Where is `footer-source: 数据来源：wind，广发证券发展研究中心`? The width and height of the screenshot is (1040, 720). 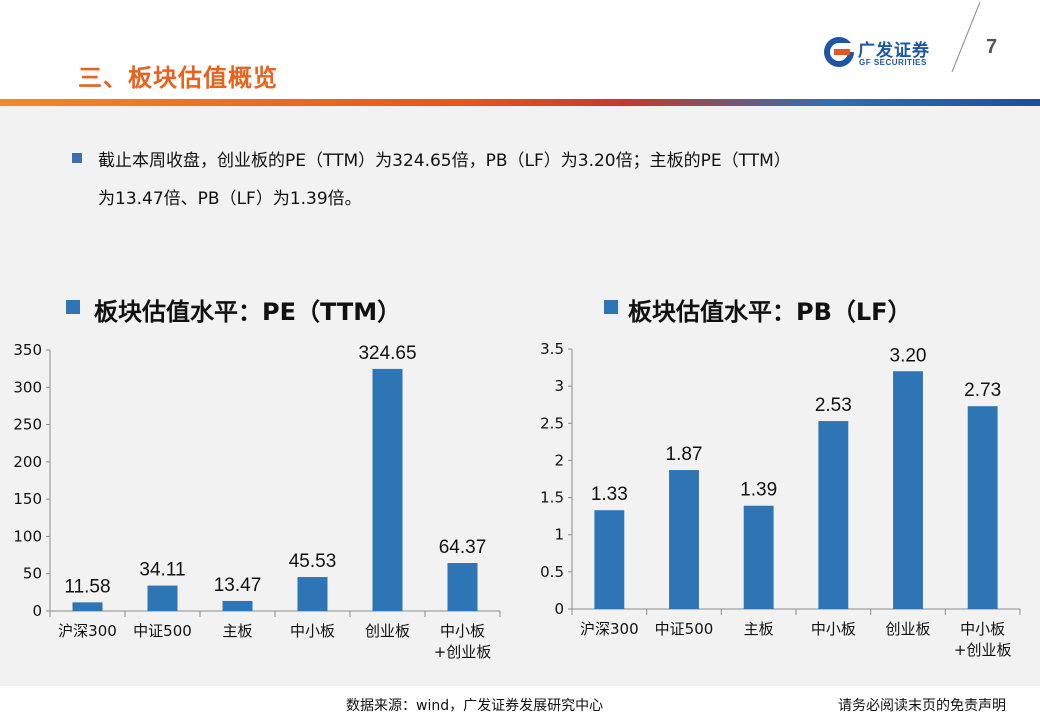
footer-source: 数据来源：wind，广发证券发展研究中心 is located at coordinates (475, 706).